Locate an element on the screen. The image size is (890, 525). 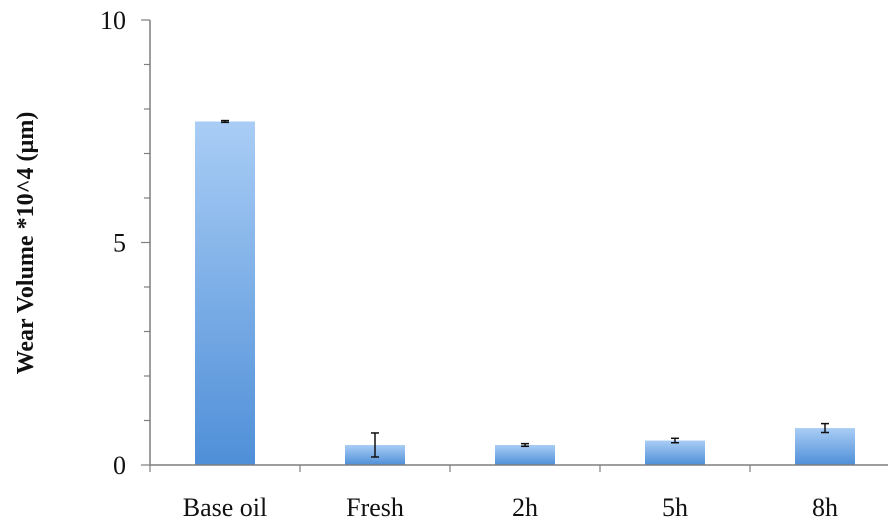
x-axis-ticks is located at coordinates (450, 468).